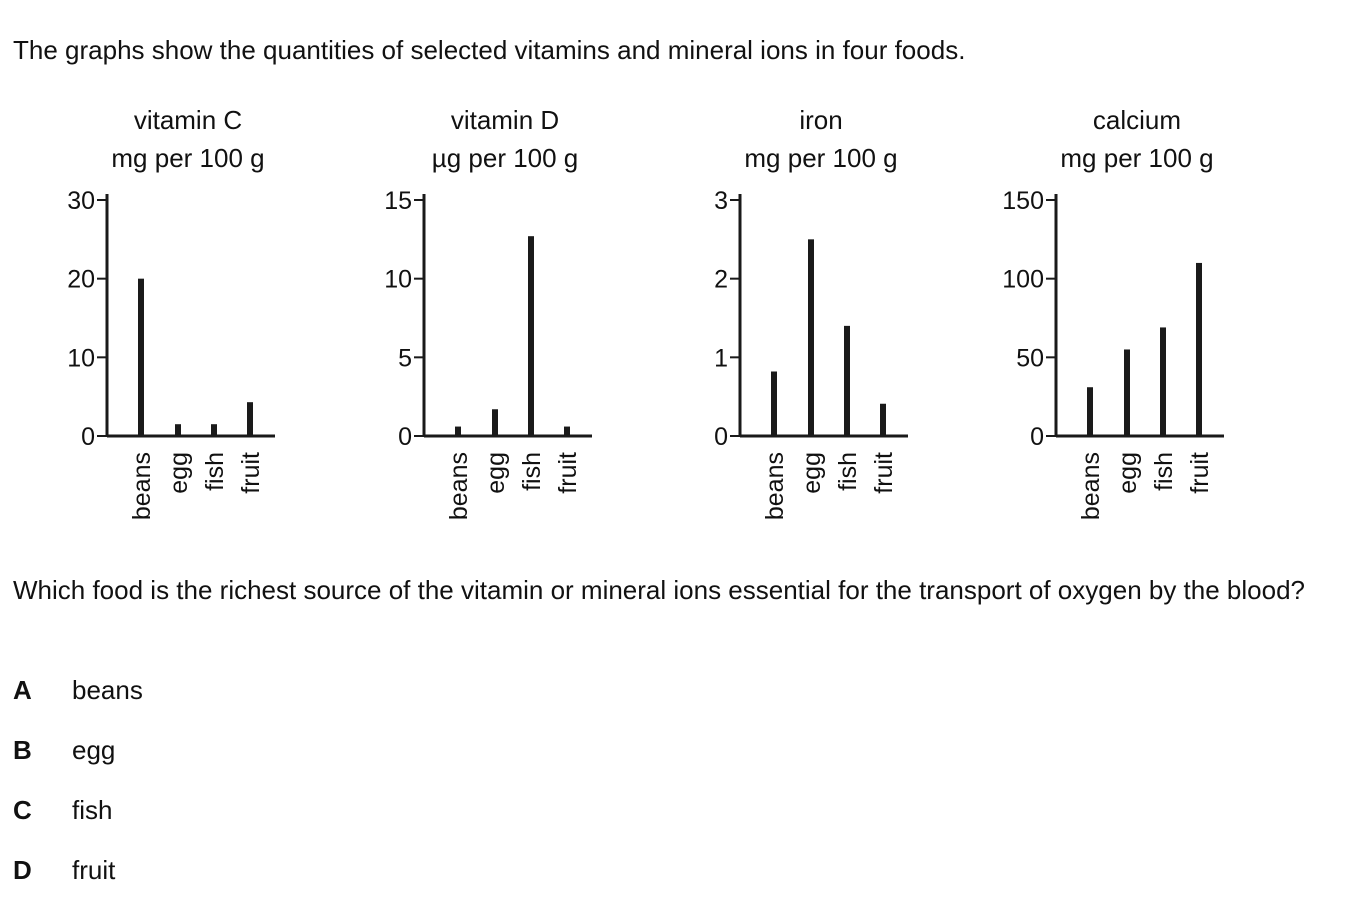 Image resolution: width=1345 pixels, height=908 pixels. Describe the element at coordinates (884, 473) in the screenshot. I see `category-label-iron-fruit: fruit` at that location.